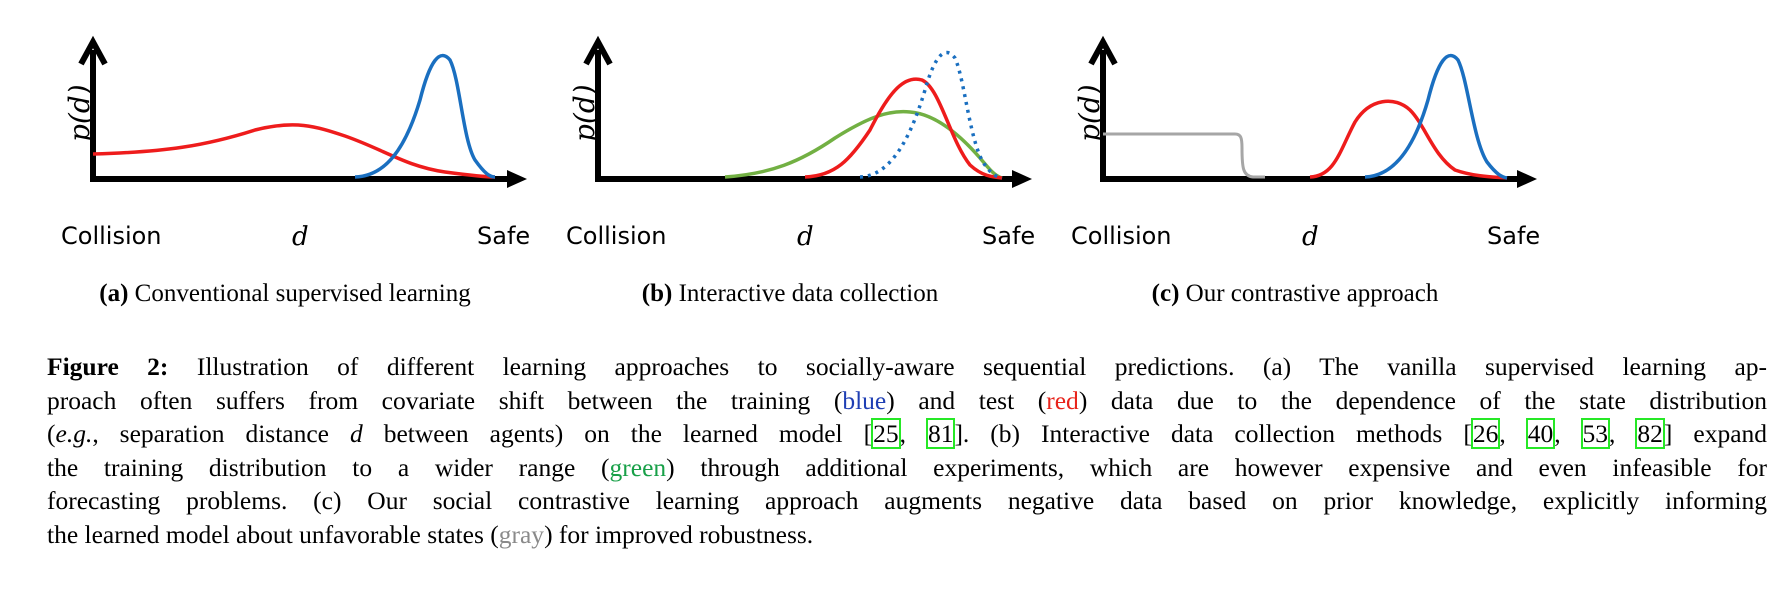 The image size is (1784, 590). I want to click on subfigure-caption: (a) Conventional supervised learning, so click(285, 294).